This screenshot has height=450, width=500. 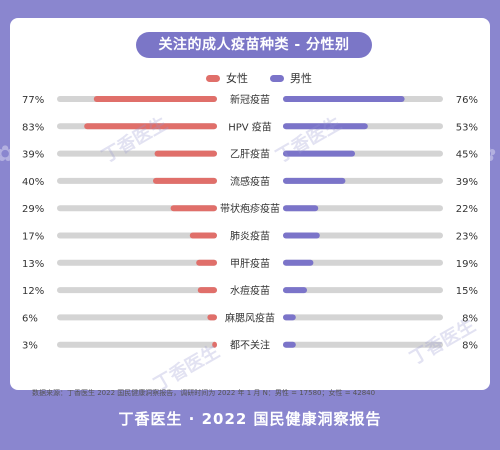 I want to click on category-label: 甲肝疫苗, so click(x=250, y=263).